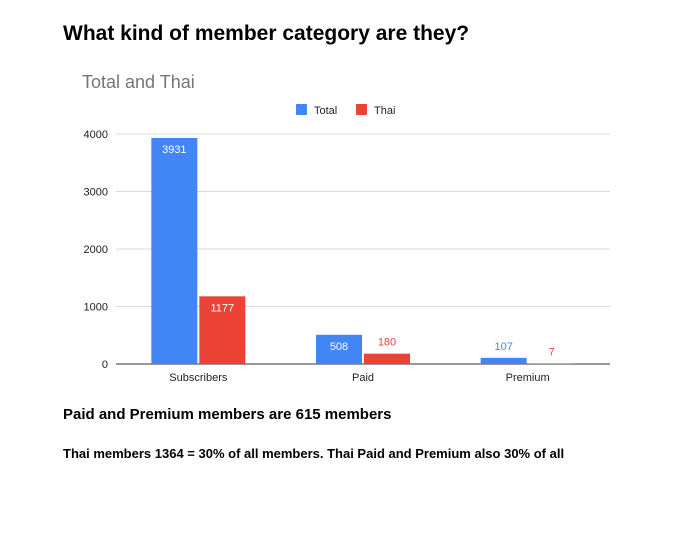 This screenshot has height=534, width=691. What do you see at coordinates (138, 82) in the screenshot?
I see `chart-title: Total and Thai` at bounding box center [138, 82].